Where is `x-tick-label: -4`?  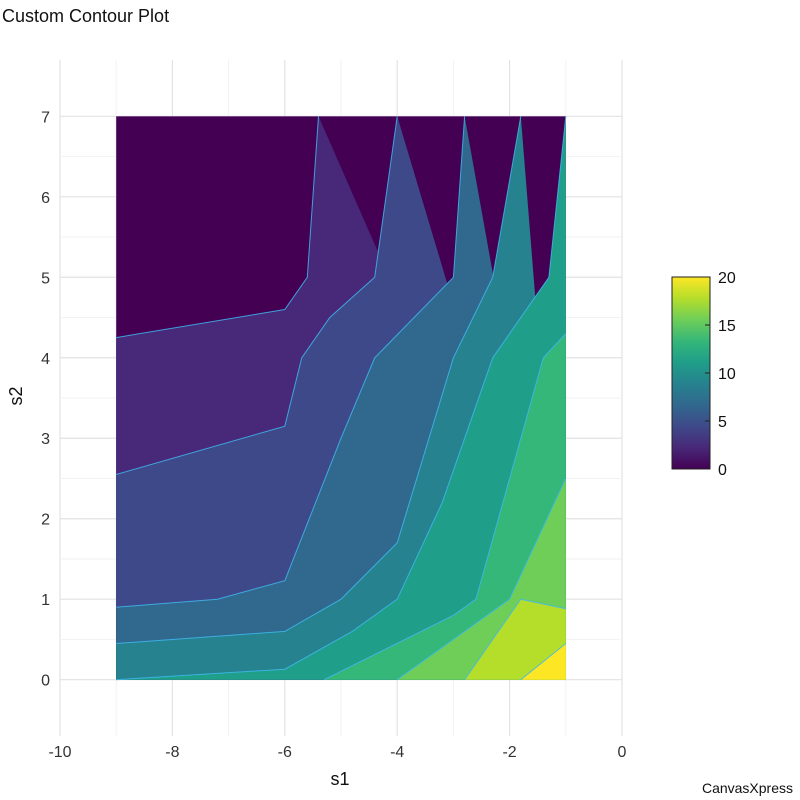 x-tick-label: -4 is located at coordinates (397, 752).